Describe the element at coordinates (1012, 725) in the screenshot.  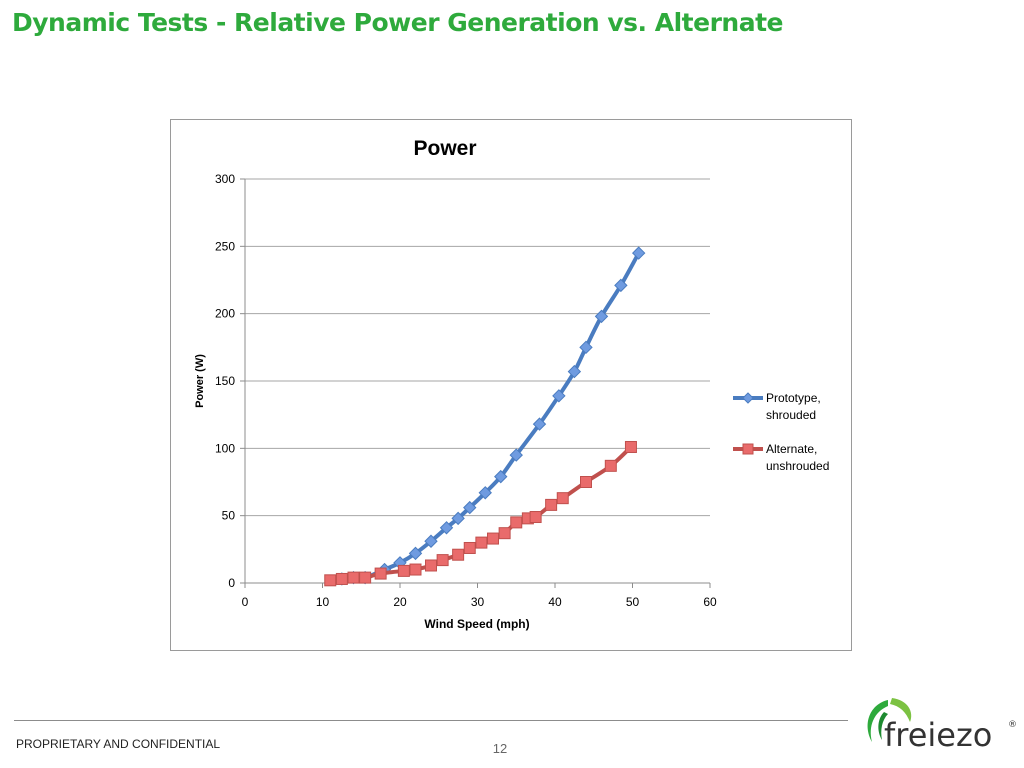
I see `logo-registered-mark: ®` at that location.